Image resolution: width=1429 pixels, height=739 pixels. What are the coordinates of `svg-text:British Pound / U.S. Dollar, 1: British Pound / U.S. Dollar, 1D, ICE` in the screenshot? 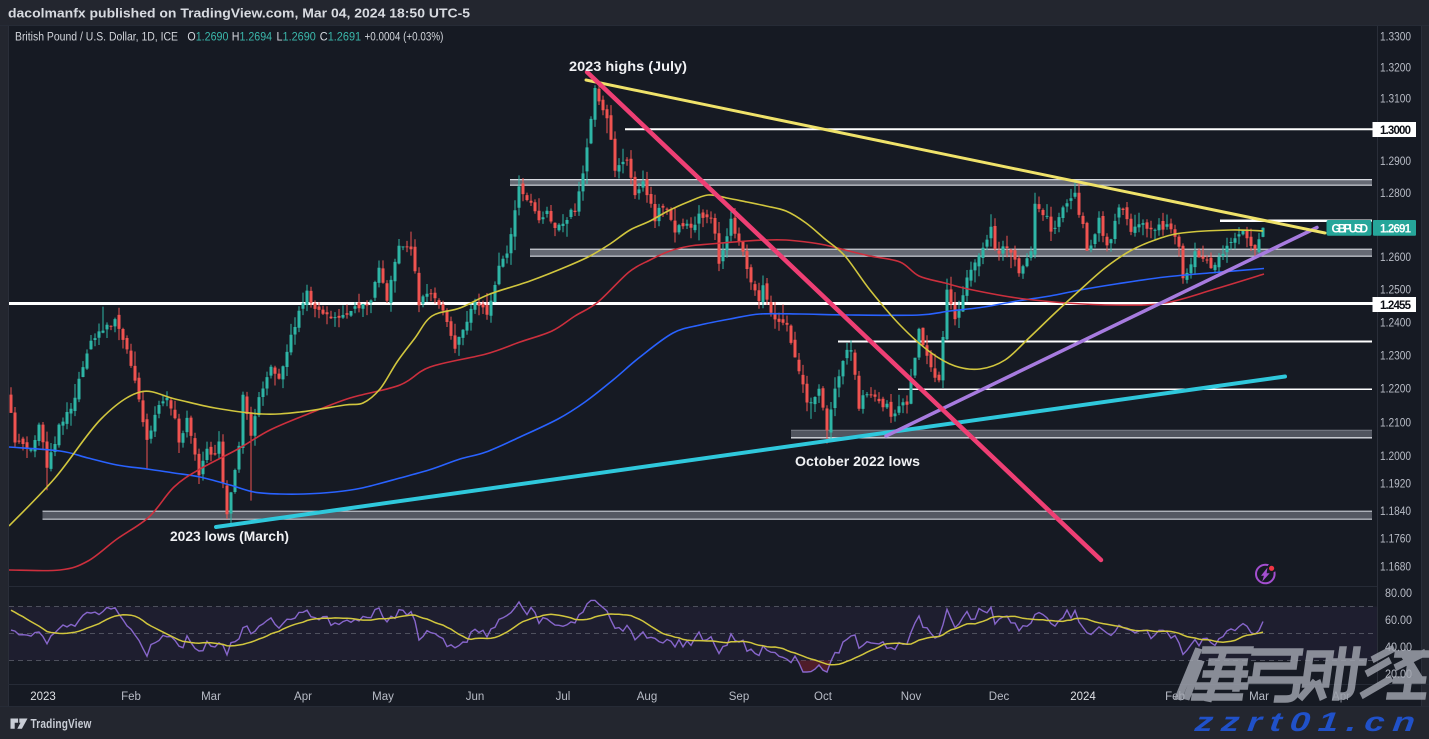 It's located at (96, 37).